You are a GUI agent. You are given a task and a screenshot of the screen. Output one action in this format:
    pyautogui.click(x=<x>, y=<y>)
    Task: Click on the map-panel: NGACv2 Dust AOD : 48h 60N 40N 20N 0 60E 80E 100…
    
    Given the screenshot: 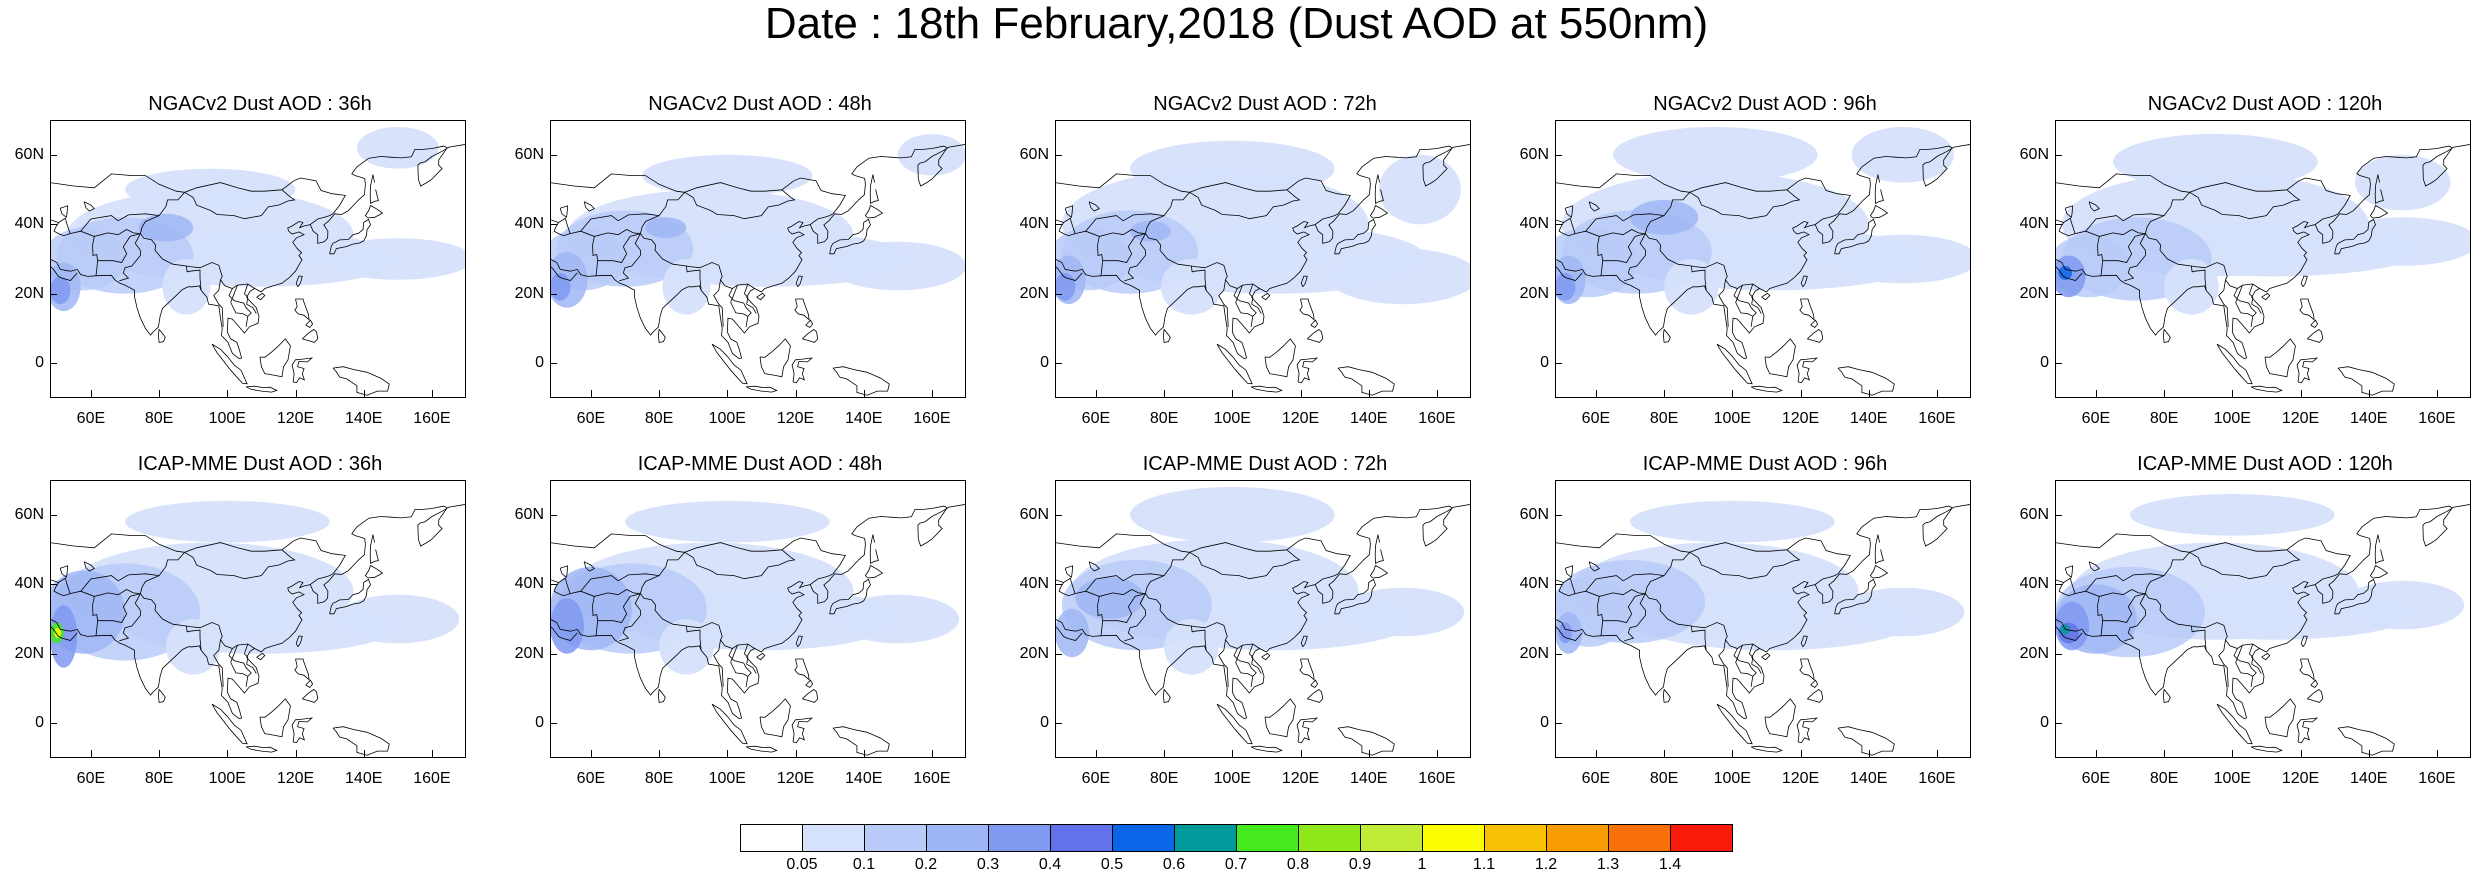 What is the action you would take?
    pyautogui.click(x=735, y=267)
    